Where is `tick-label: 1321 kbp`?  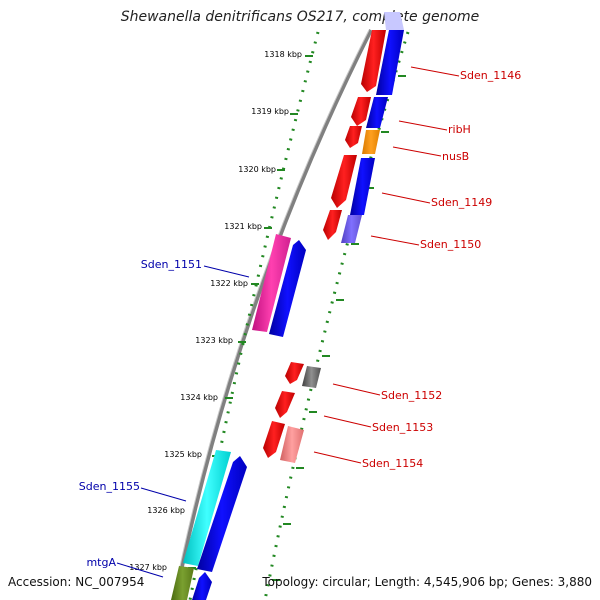
tick-label: 1321 kbp is located at coordinates (243, 226).